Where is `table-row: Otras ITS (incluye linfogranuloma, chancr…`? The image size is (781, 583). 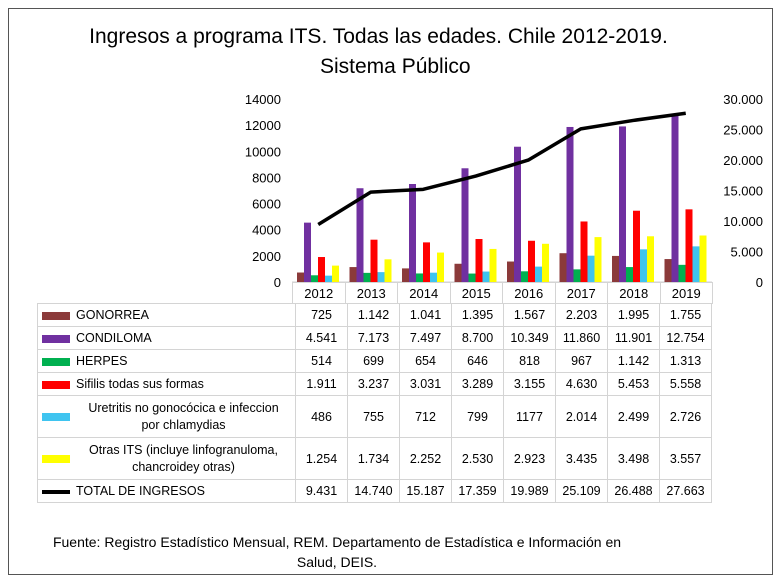 table-row: Otras ITS (incluye linfogranuloma, chancr… is located at coordinates (374, 458).